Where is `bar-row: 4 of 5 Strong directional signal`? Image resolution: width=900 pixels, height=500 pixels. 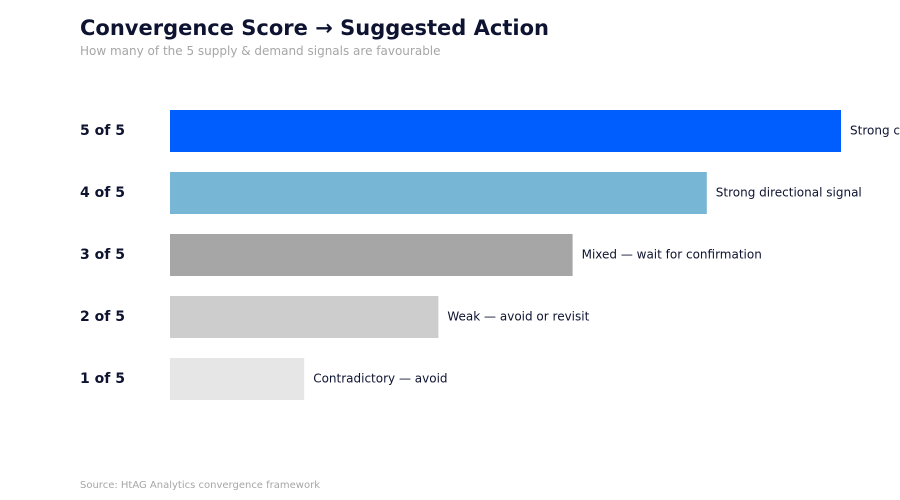 bar-row: 4 of 5 Strong directional signal is located at coordinates (471, 193).